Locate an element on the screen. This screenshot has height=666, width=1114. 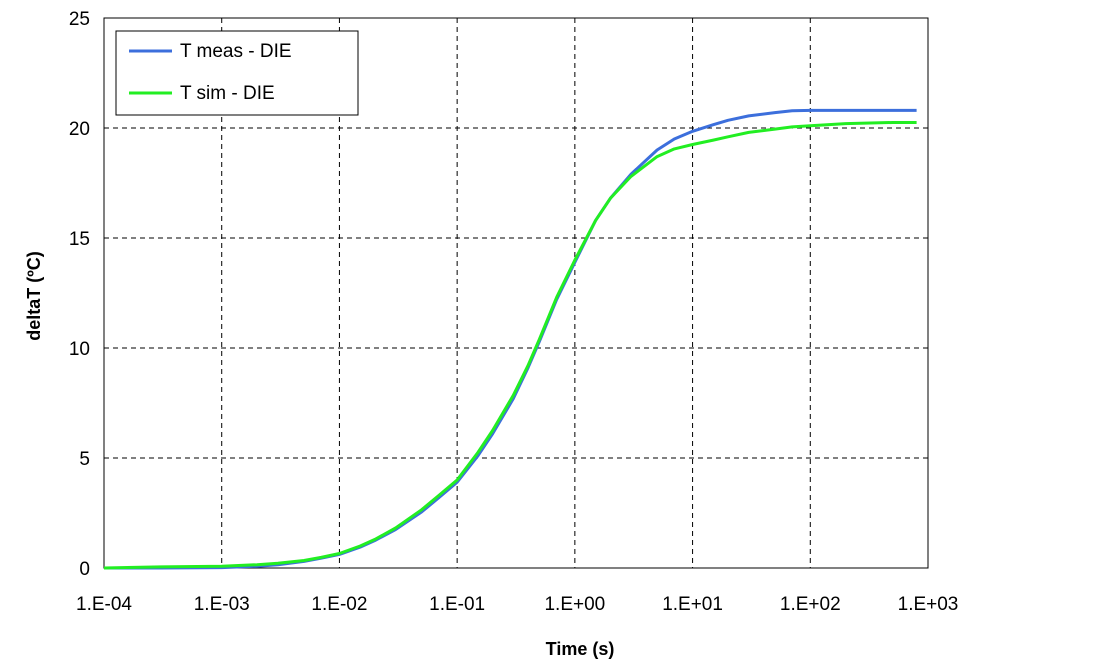
x-tick-label: 1.E-01 is located at coordinates (457, 604).